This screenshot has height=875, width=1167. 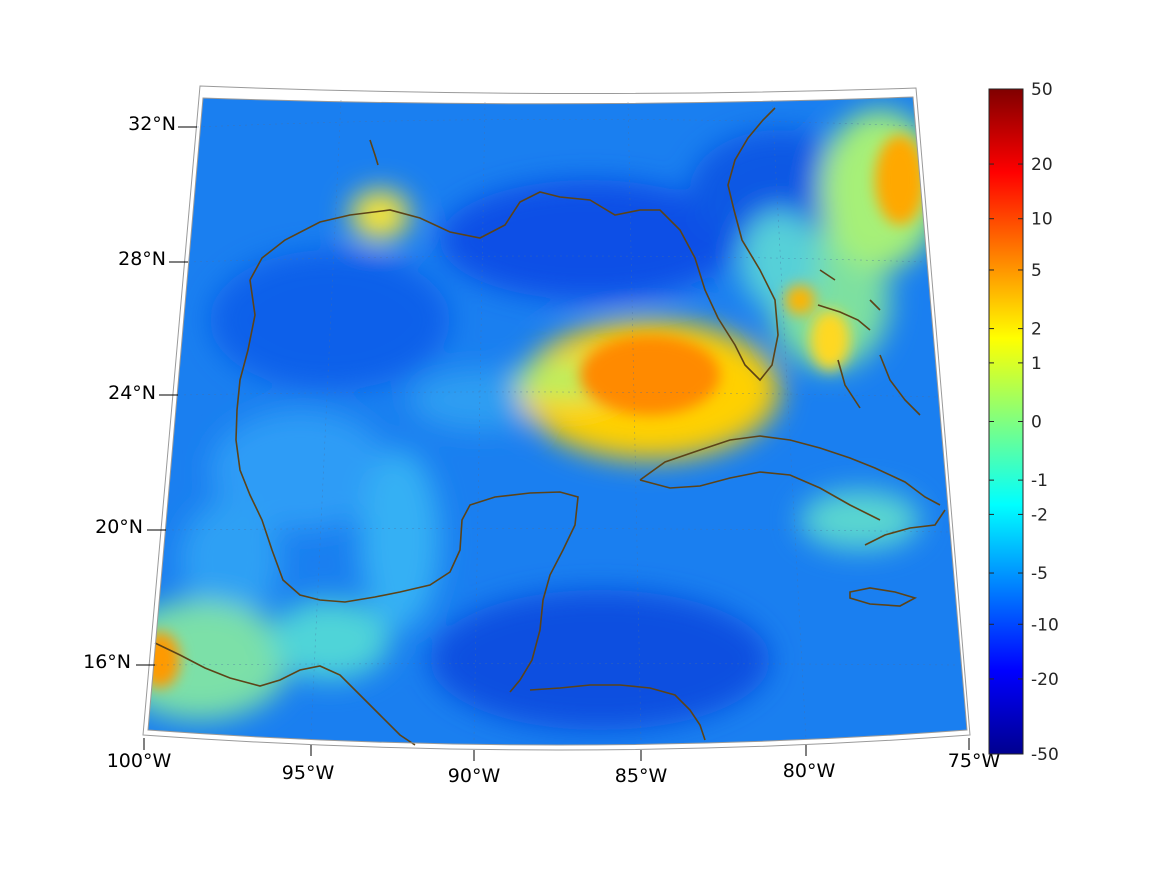 I want to click on lat-label: 16°N, so click(x=107, y=662).